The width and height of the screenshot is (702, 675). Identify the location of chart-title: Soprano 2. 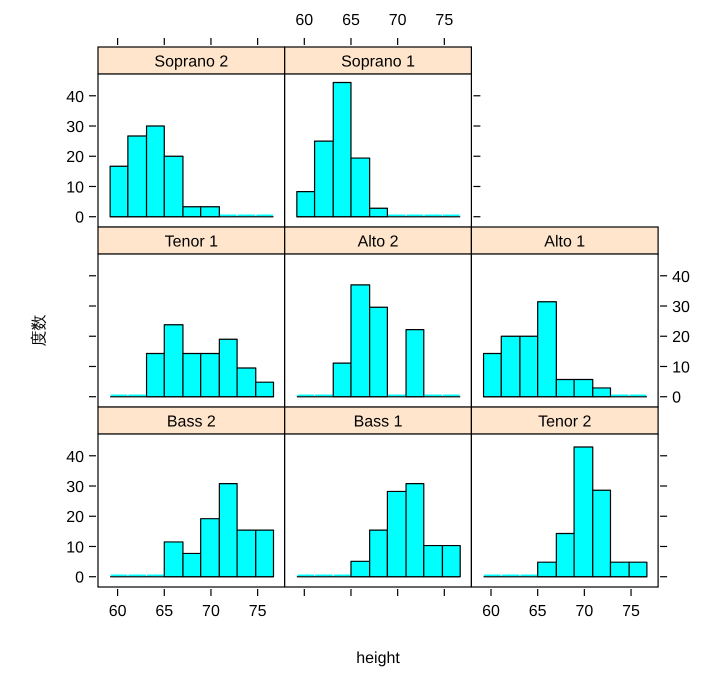
(191, 62).